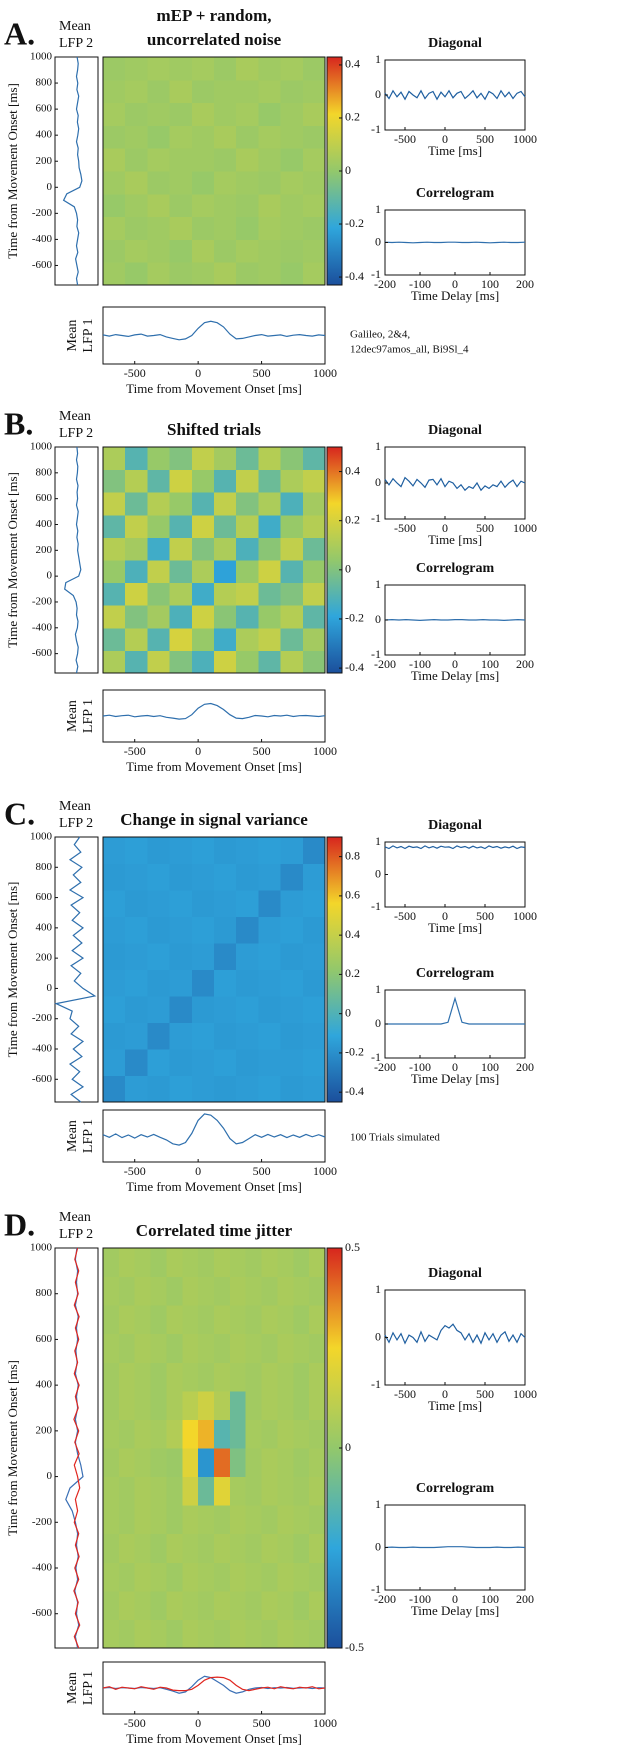 The image size is (621, 1748). I want to click on colorbar-tick-label: -0.2, so click(354, 1052).